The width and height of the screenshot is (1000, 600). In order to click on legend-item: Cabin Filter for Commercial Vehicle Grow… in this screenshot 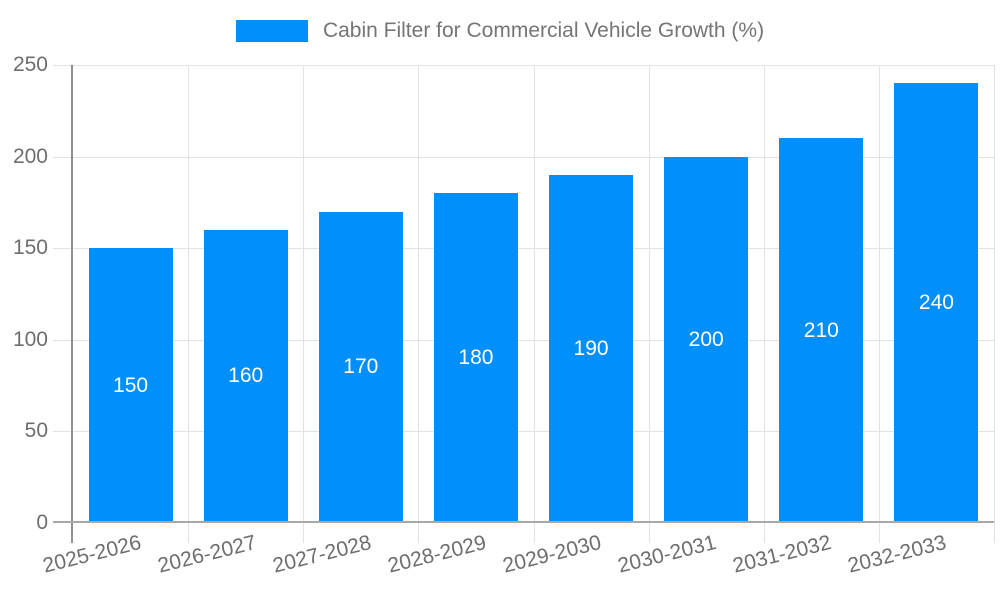, I will do `click(500, 31)`.